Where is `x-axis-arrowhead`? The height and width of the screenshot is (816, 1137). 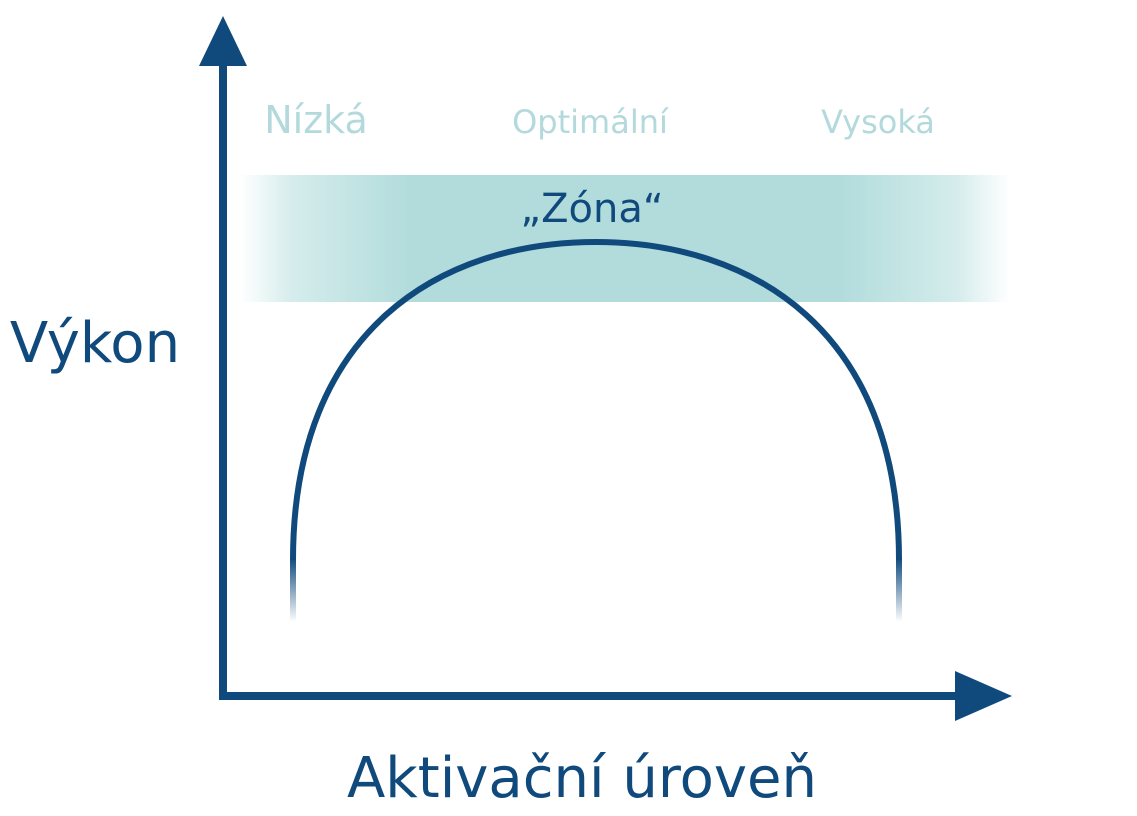 x-axis-arrowhead is located at coordinates (983, 696).